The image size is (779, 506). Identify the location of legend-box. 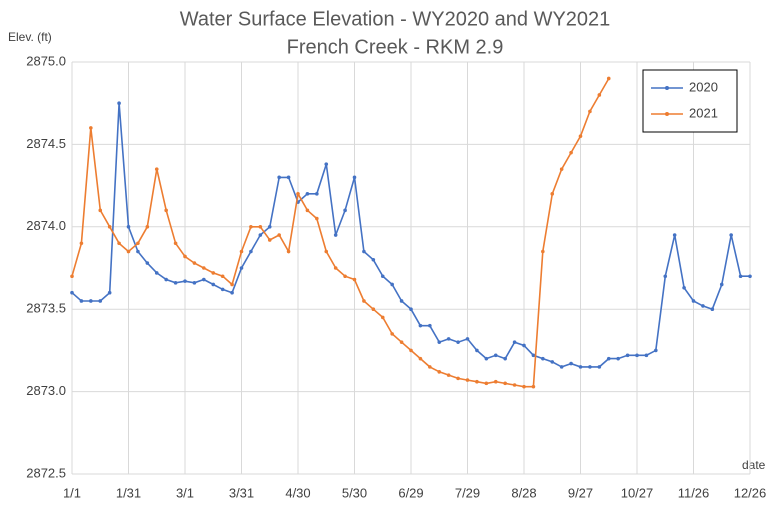
(690, 101).